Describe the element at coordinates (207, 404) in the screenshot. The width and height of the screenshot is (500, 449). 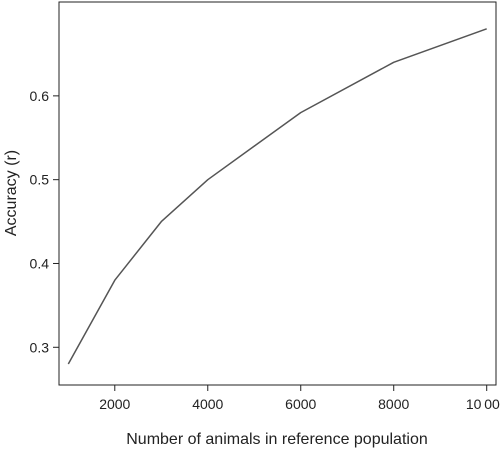
I see `x-tick-label: 4000` at that location.